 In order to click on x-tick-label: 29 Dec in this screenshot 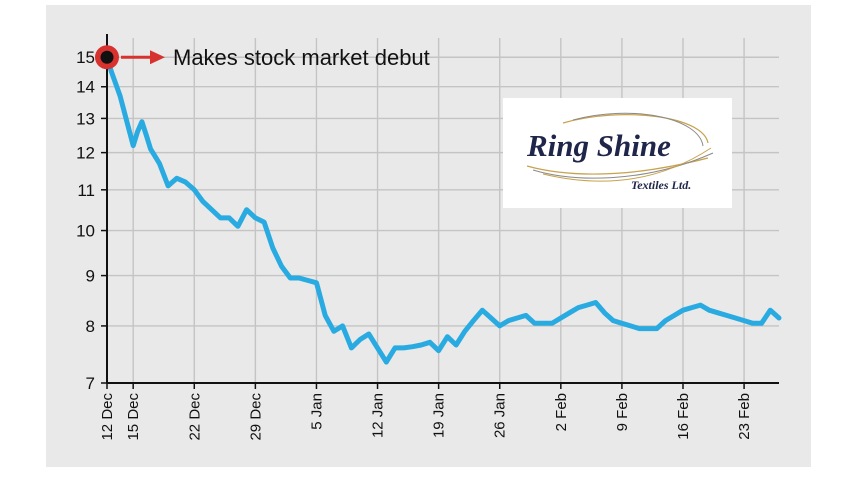, I will do `click(255, 417)`.